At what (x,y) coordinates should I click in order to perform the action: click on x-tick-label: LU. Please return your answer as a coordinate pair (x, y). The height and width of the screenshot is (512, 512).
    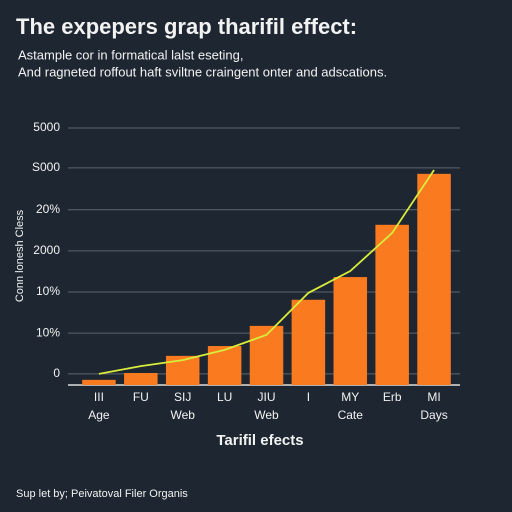
    Looking at the image, I should click on (224, 397).